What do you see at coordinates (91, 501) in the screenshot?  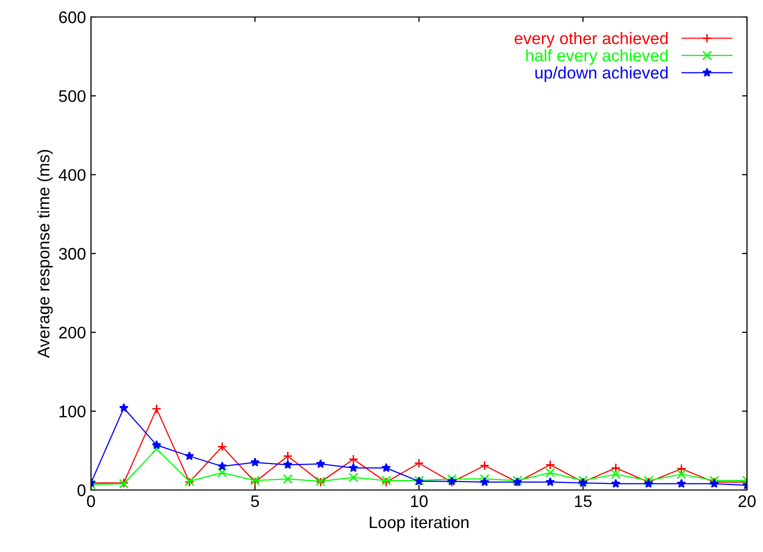 I see `x-tick-label: 0` at bounding box center [91, 501].